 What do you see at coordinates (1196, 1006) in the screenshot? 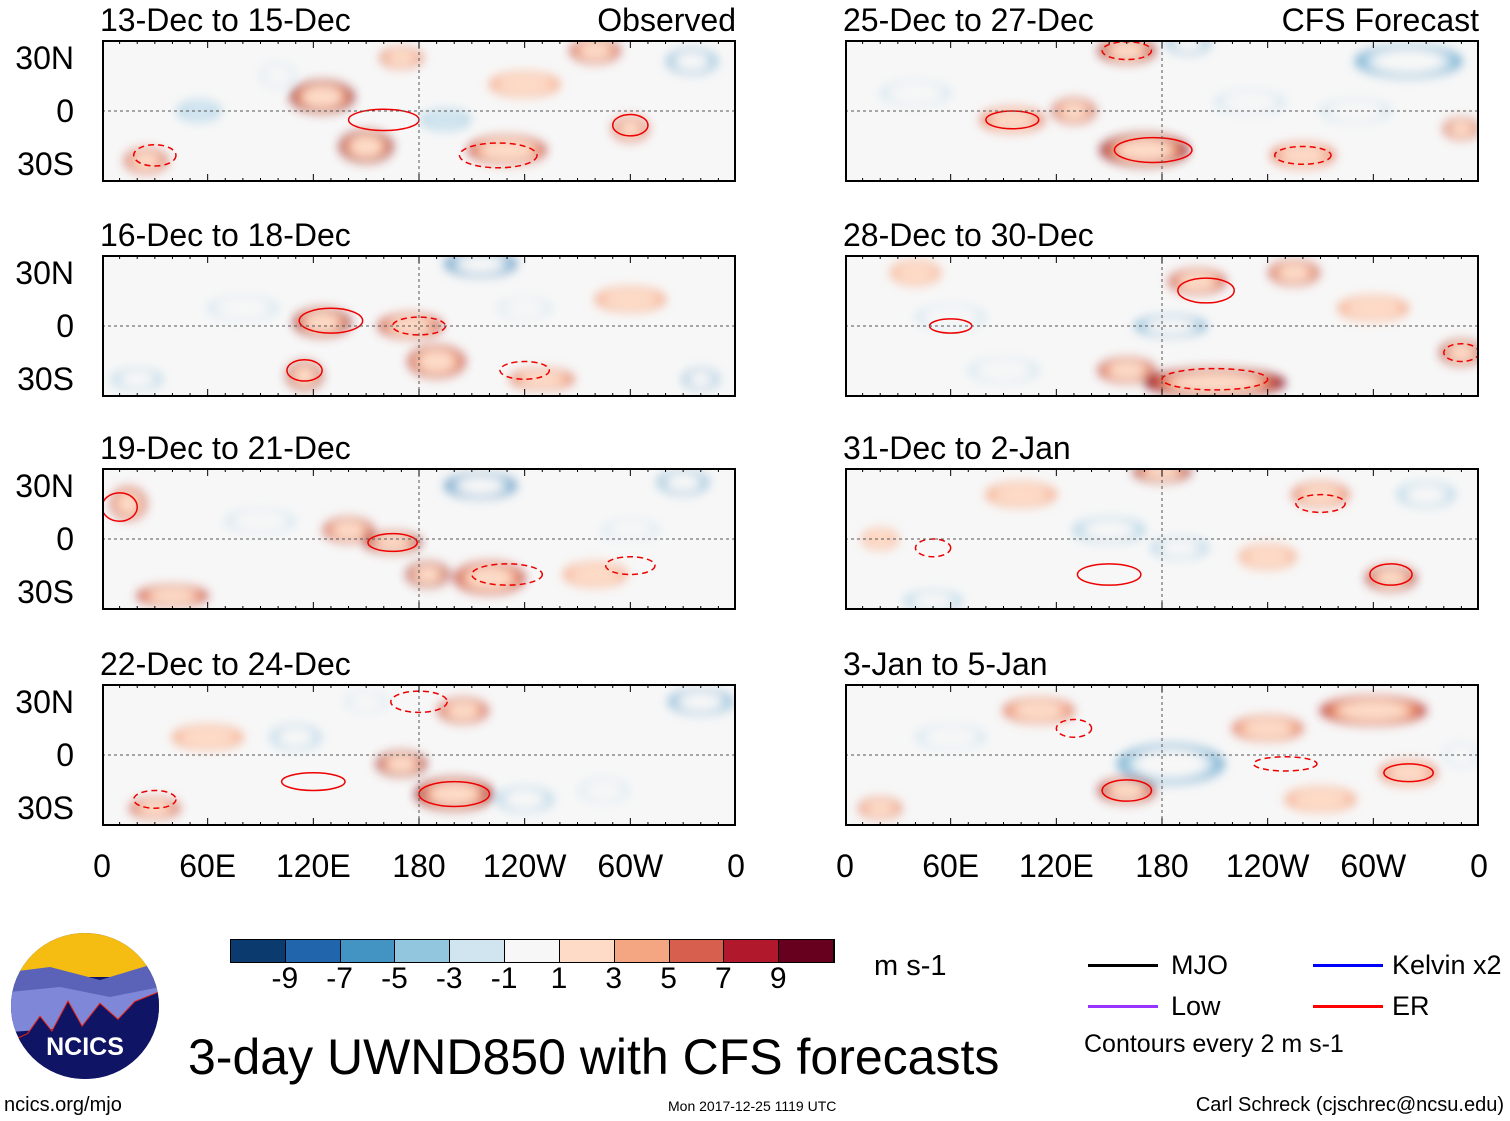
I see `legend-label-low: Low` at bounding box center [1196, 1006].